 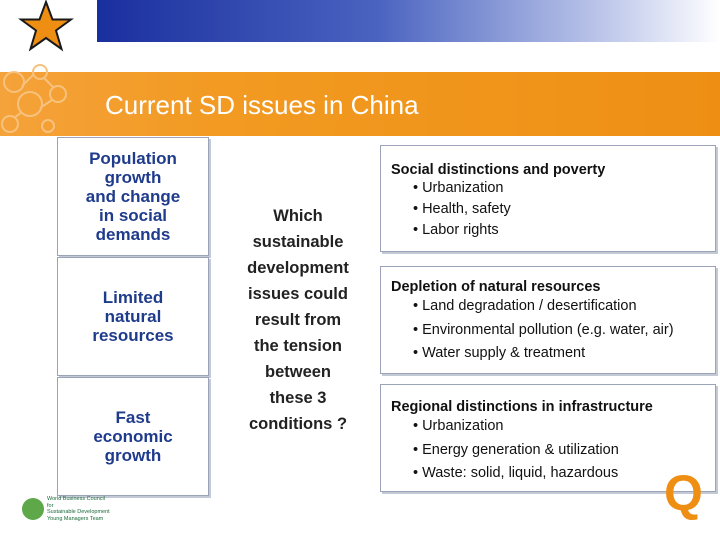 I want to click on issue-heading: Depletion of natural resources, so click(x=496, y=287).